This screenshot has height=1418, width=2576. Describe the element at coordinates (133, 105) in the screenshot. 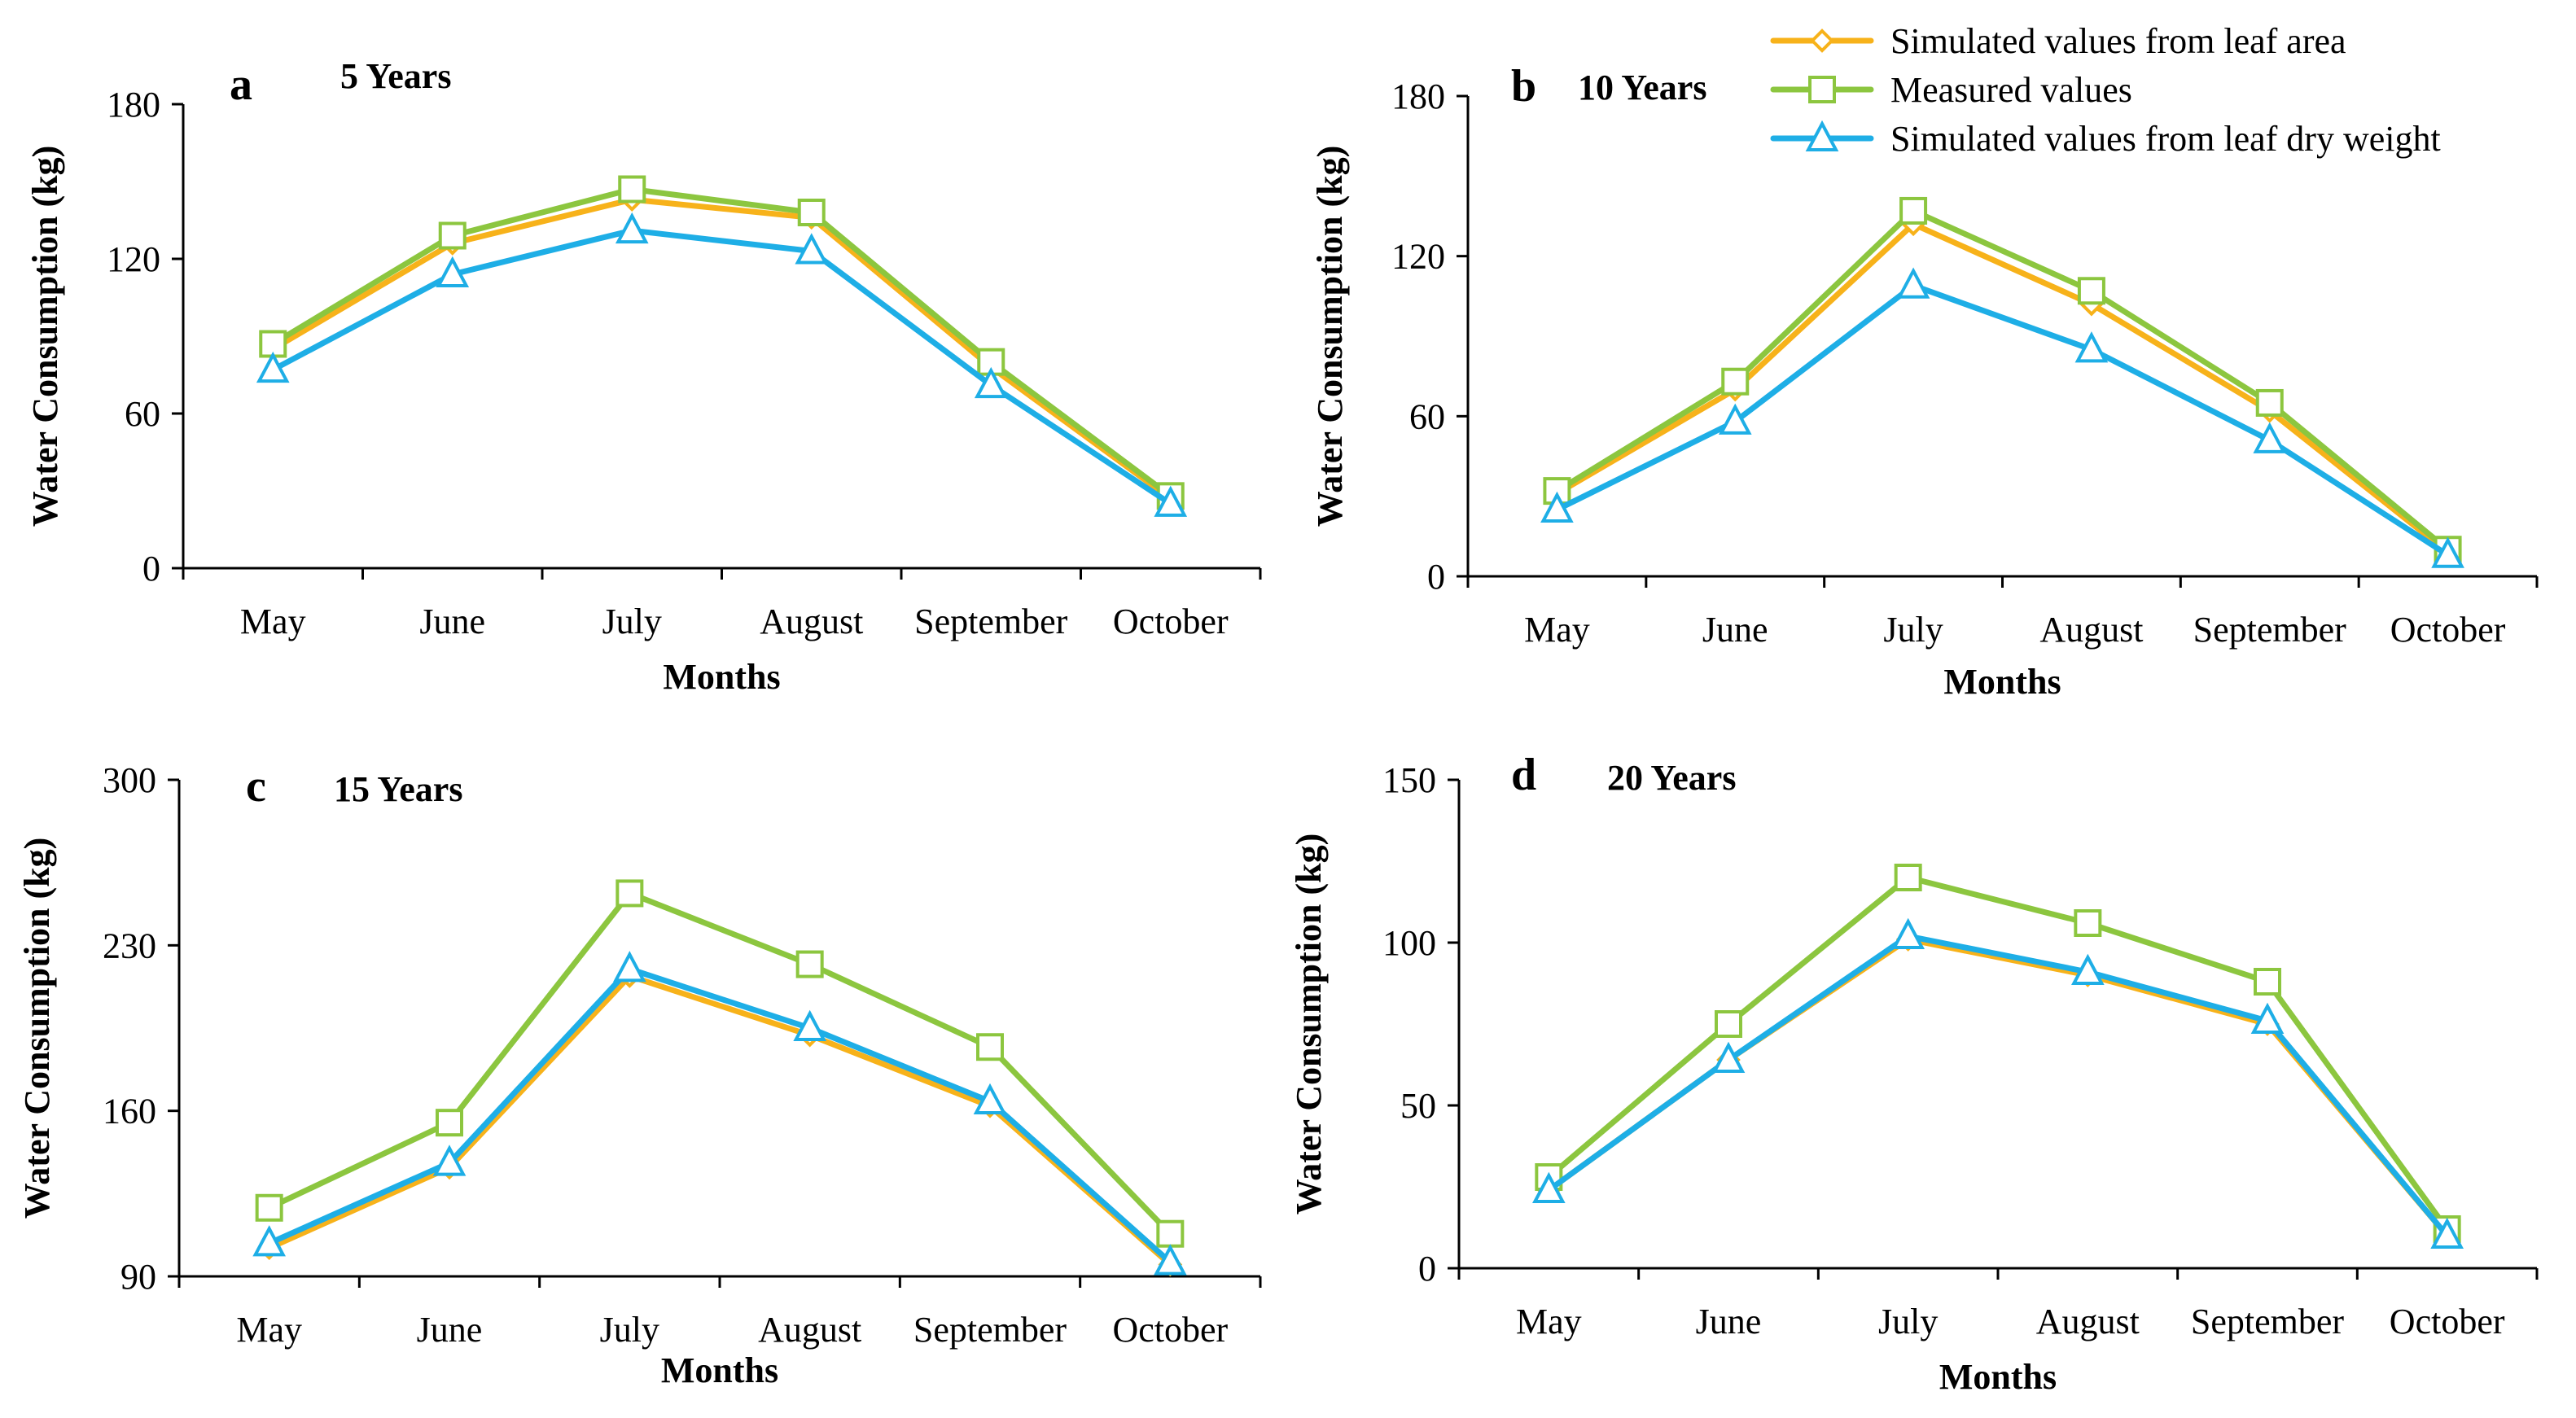

I see `y-tick-label: 180` at that location.